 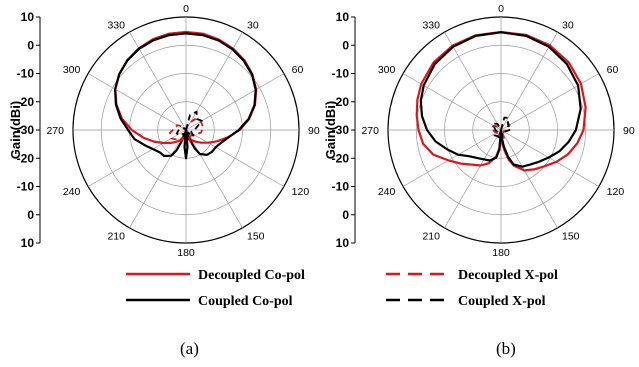 I want to click on series-line-coupled-x-pol-b, so click(x=501, y=128).